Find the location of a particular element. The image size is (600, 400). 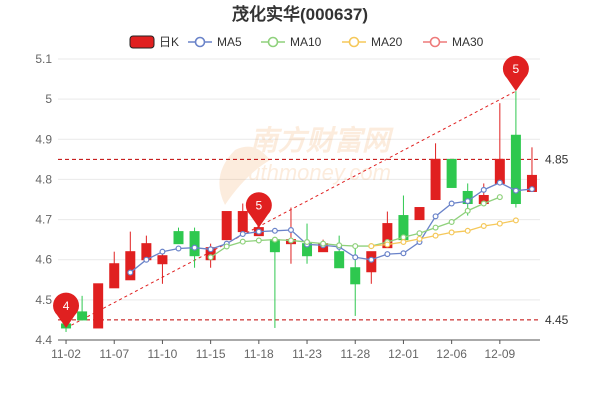

y-axis-ticks: 4.4 4.5 4.6 4.7 4.8 4.9 5 5.1 is located at coordinates (43, 199).